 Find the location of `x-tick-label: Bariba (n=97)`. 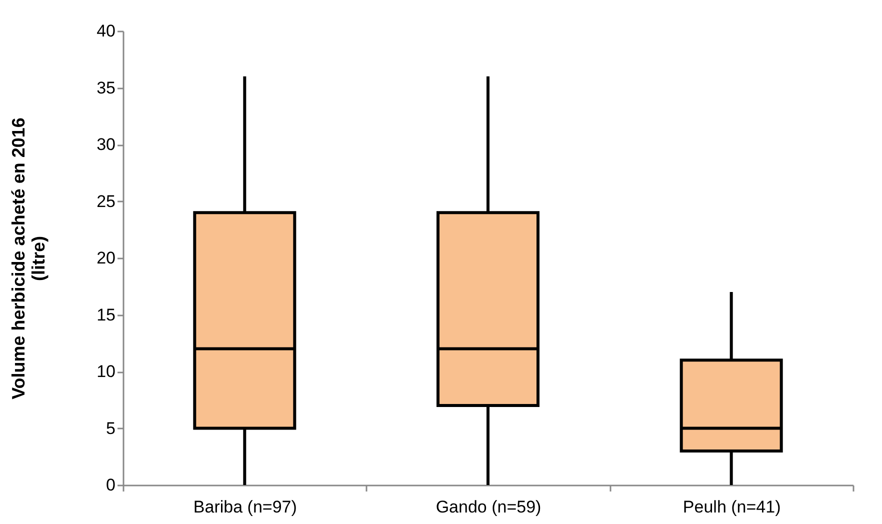

x-tick-label: Bariba (n=97) is located at coordinates (245, 507).